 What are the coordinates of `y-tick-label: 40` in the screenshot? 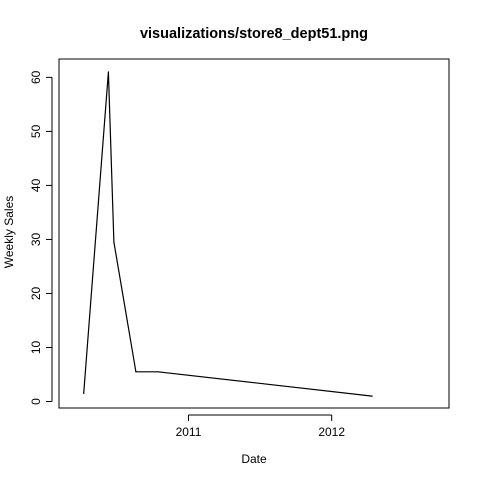 It's located at (36, 185).